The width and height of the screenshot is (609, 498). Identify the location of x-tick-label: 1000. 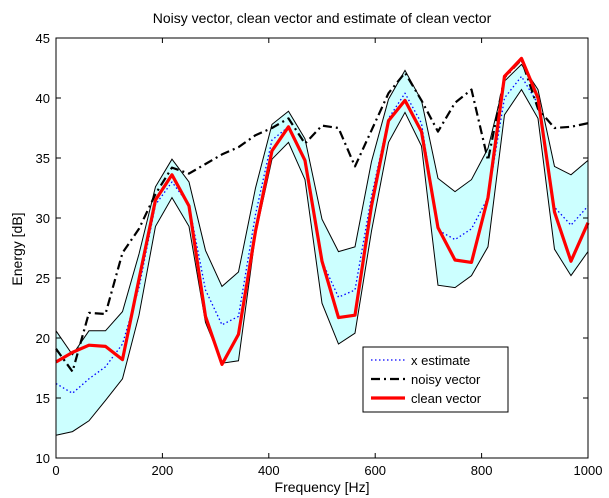
(588, 470).